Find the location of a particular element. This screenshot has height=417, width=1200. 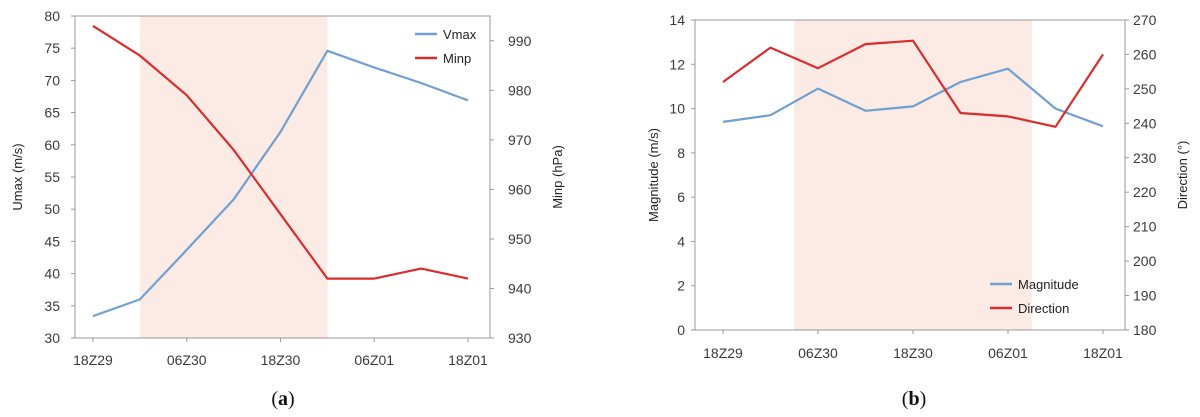

y2-axis-title: Direction (°) is located at coordinates (1182, 175).